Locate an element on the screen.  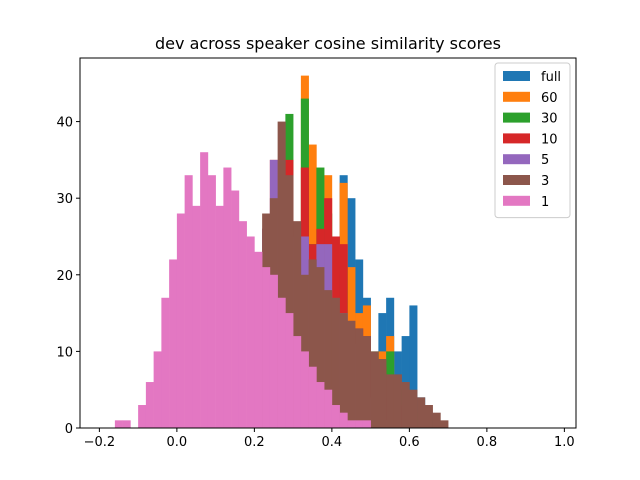
y-tick-label: 10 is located at coordinates (64, 352).